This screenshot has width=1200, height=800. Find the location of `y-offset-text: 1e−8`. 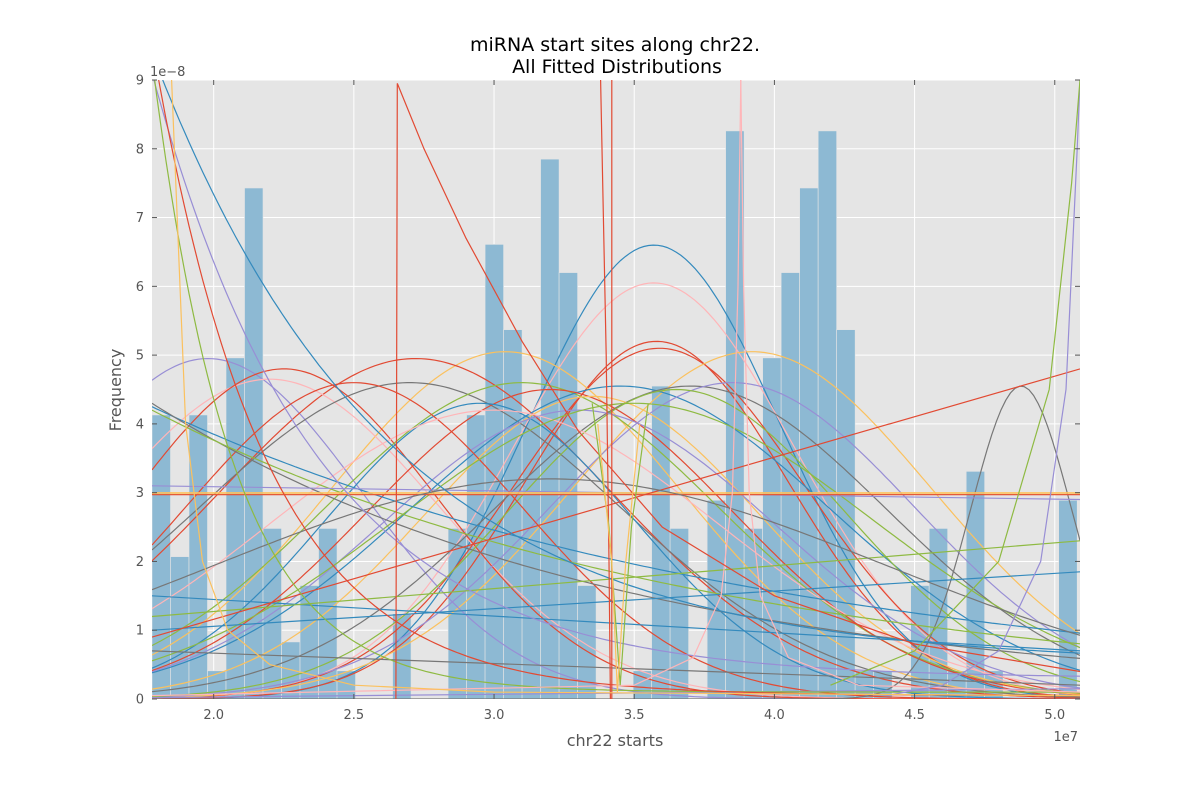

y-offset-text: 1e−8 is located at coordinates (167, 72).